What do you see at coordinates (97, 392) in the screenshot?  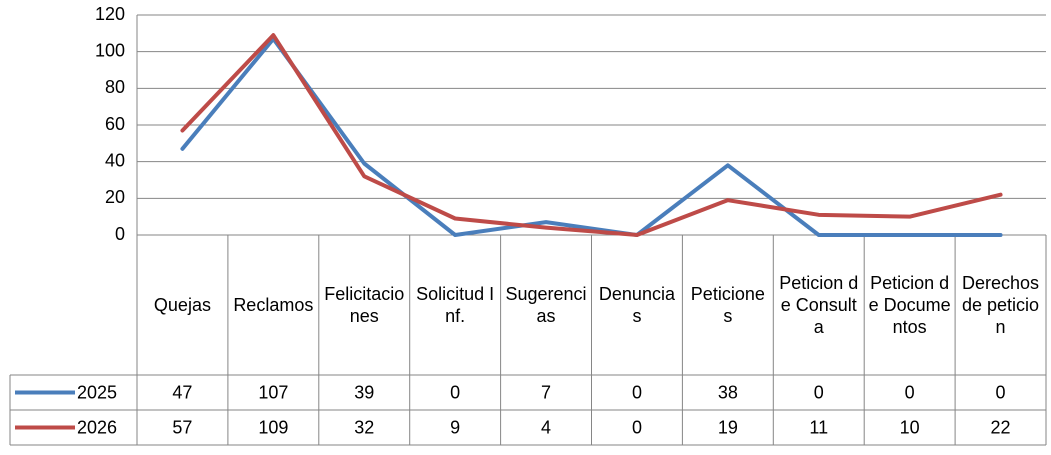 I see `legend-label: 2025` at bounding box center [97, 392].